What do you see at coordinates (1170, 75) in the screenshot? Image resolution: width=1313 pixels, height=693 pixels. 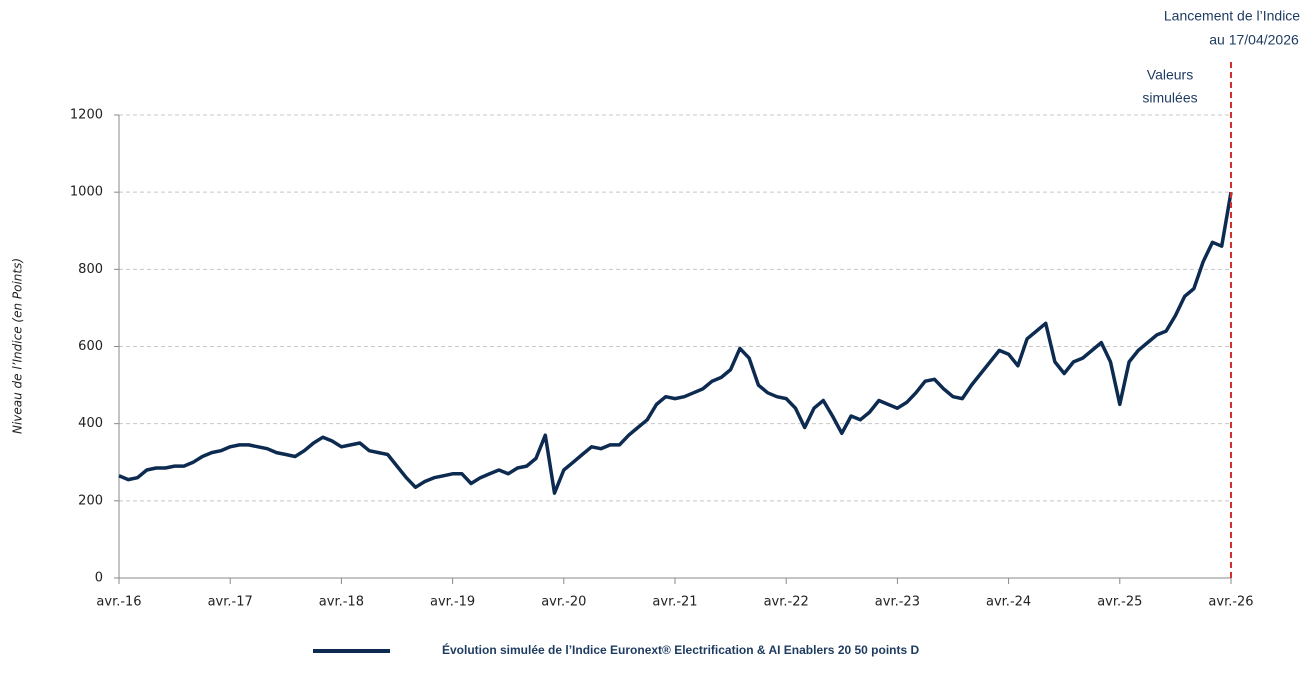 I see `annotation: Valeurs` at bounding box center [1170, 75].